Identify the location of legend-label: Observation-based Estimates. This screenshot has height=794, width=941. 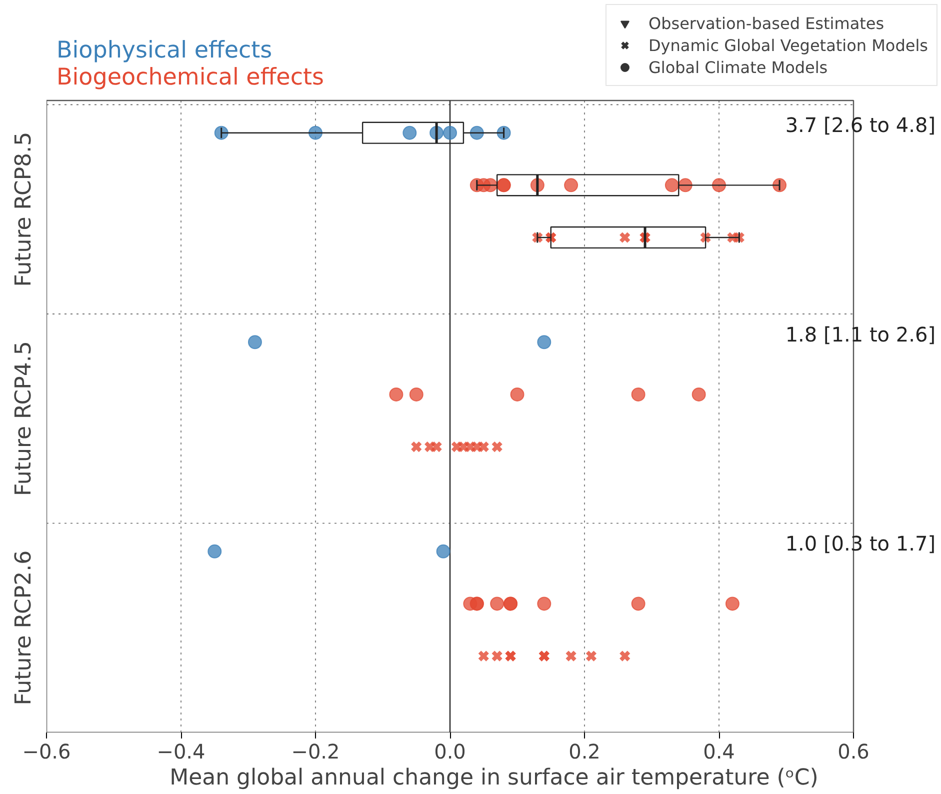
(766, 23).